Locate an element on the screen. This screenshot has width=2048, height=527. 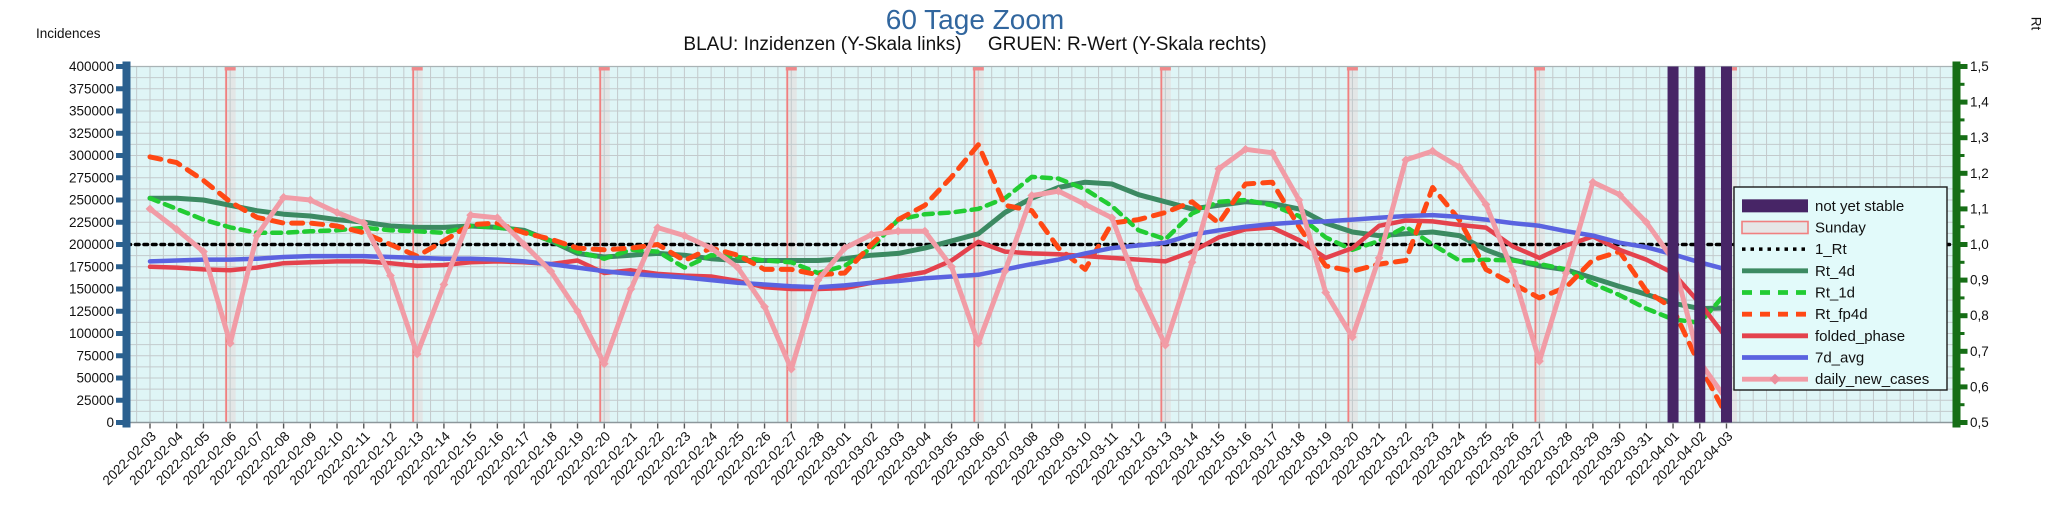
left-tick-label: 0 is located at coordinates (110, 422).